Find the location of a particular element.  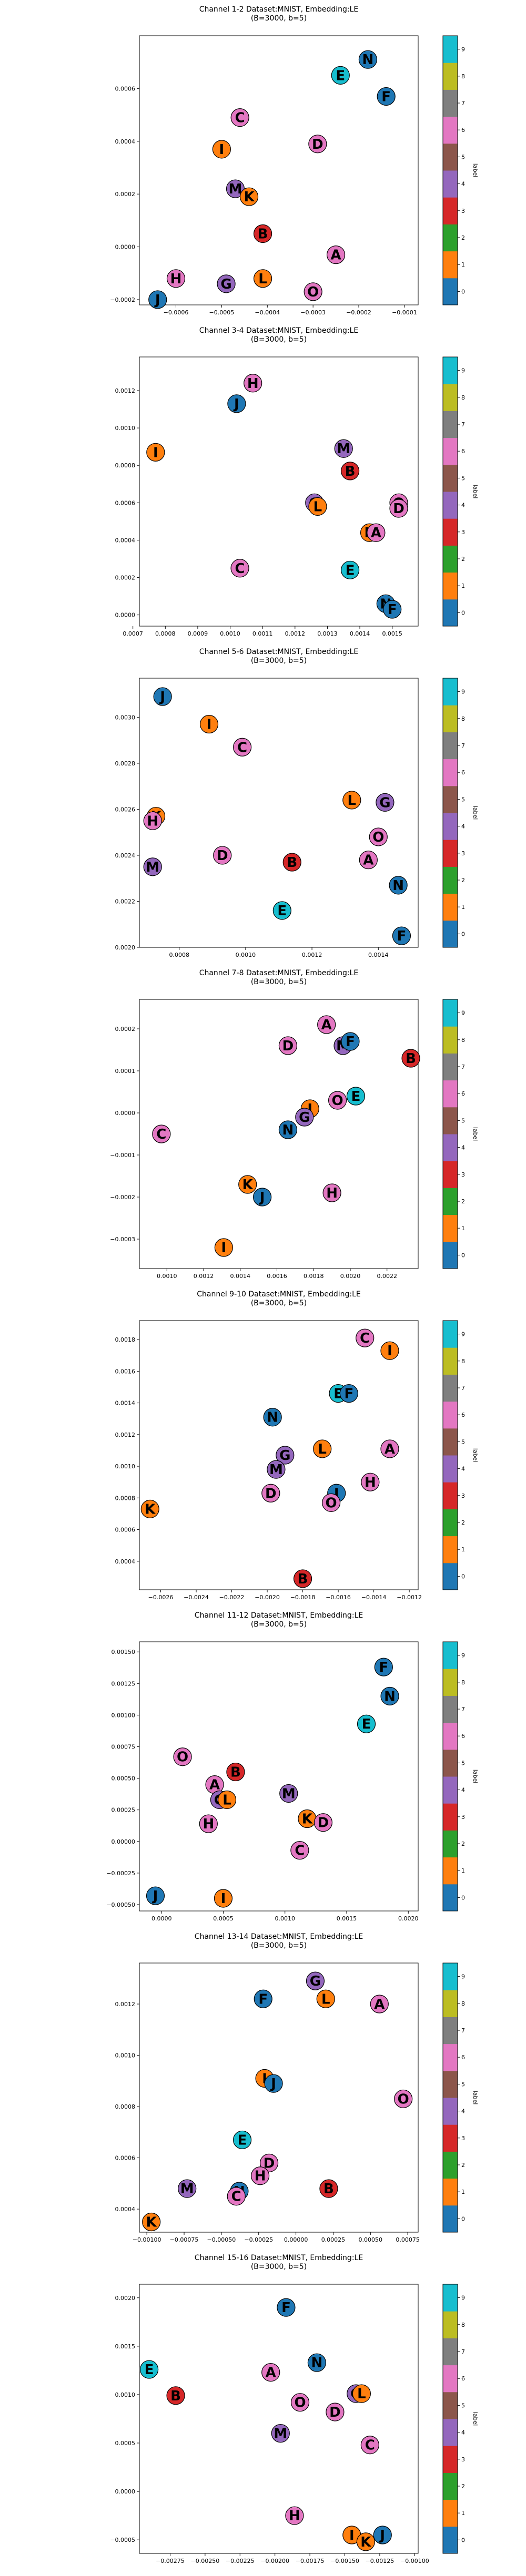

data-point-L is located at coordinates (318, 506).